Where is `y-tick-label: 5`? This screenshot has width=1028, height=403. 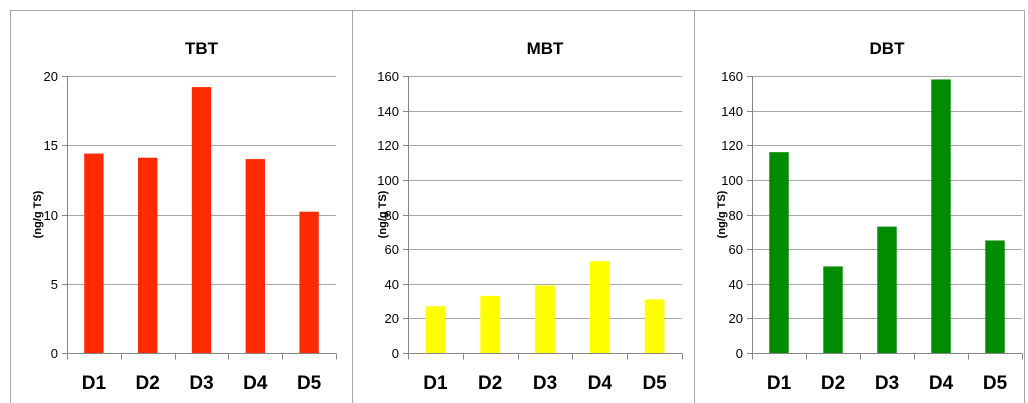 y-tick-label: 5 is located at coordinates (54, 284).